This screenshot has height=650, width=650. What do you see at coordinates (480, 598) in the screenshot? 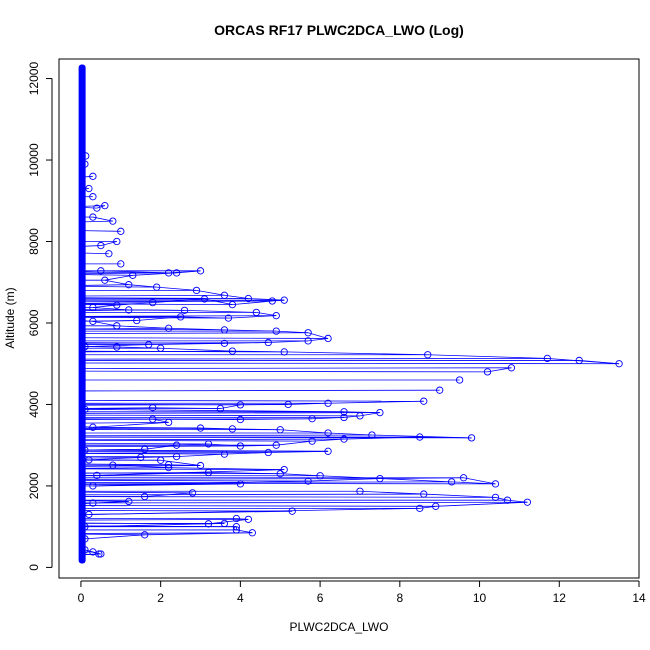
I see `x-tick-label: 10` at bounding box center [480, 598].